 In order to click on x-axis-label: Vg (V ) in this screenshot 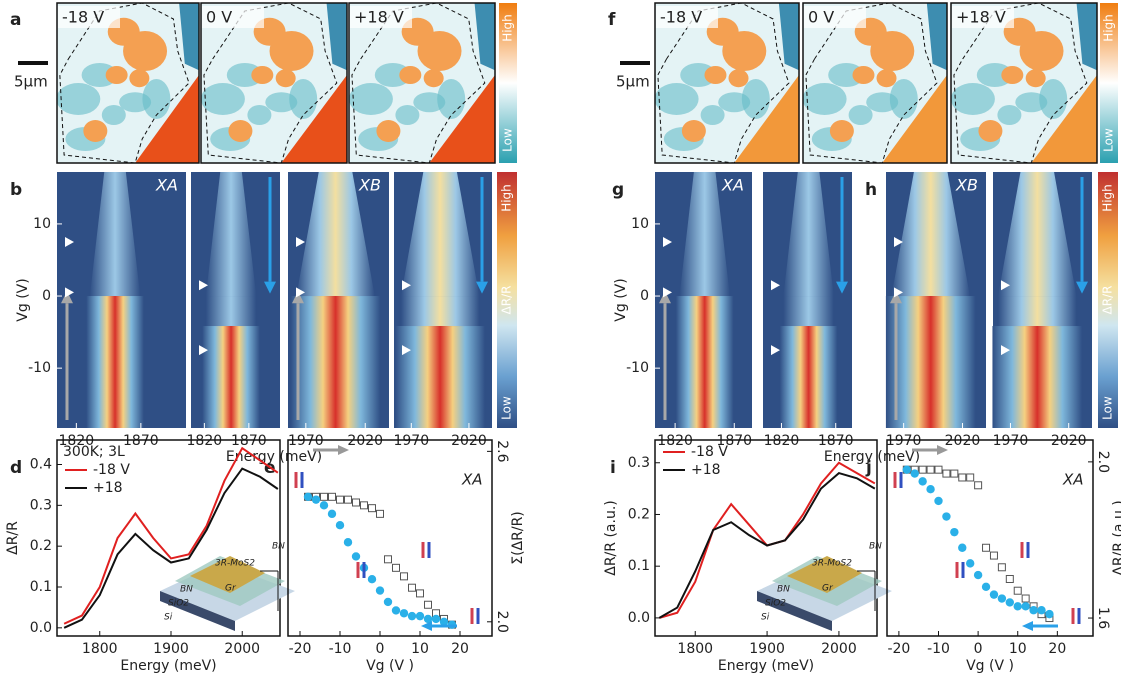, I will do `click(990, 666)`.